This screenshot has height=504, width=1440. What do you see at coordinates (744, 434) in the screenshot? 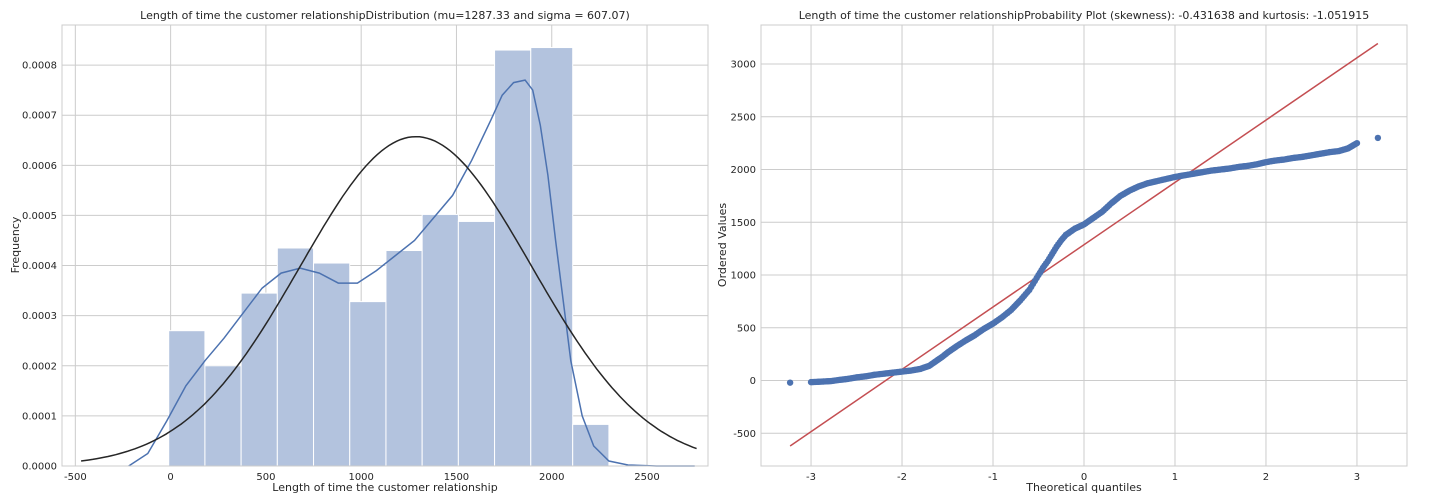
I see `probability-y-tick-label: -500` at bounding box center [744, 434].